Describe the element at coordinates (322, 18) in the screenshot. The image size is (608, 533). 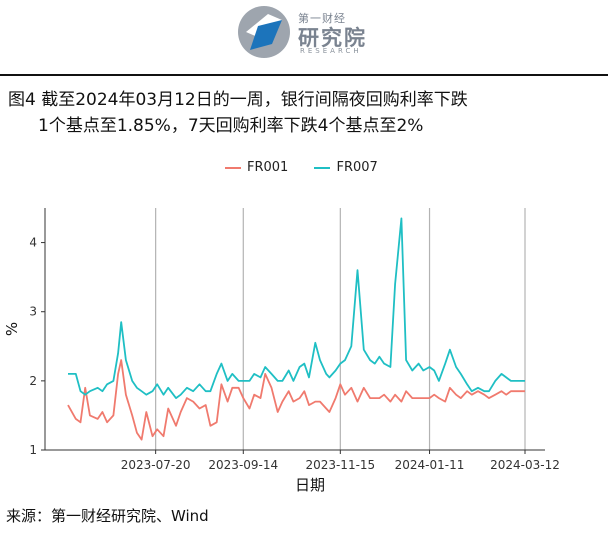
I see `logo-name-small: 第一财经` at that location.